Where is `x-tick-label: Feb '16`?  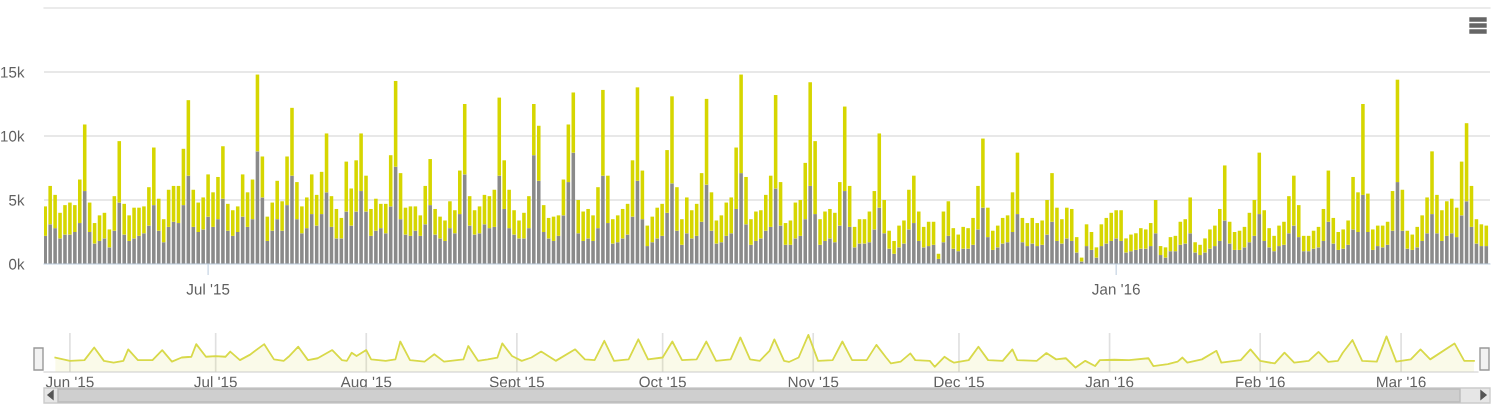 x-tick-label: Feb '16 is located at coordinates (1260, 382).